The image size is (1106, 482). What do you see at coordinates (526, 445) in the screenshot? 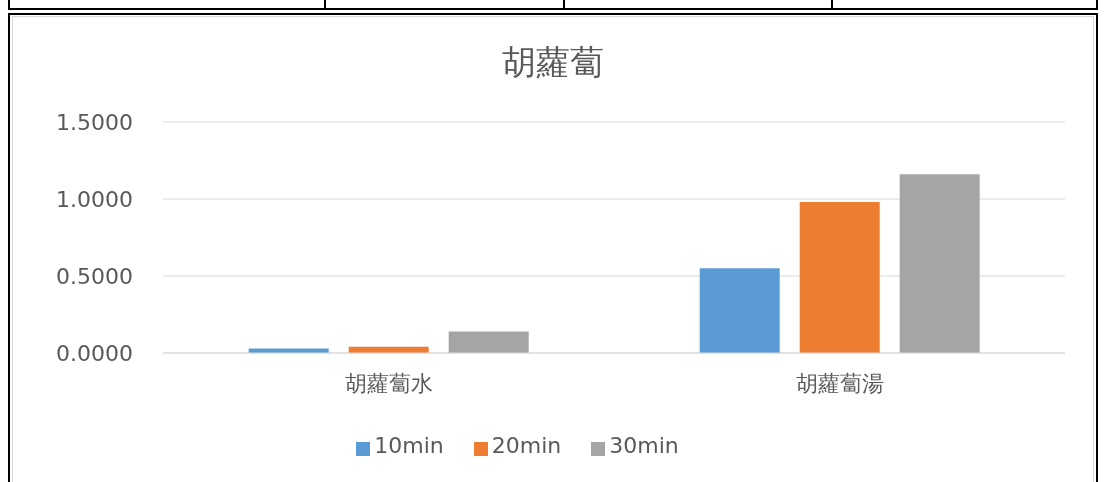
I see `legend-label: 20min` at bounding box center [526, 445].